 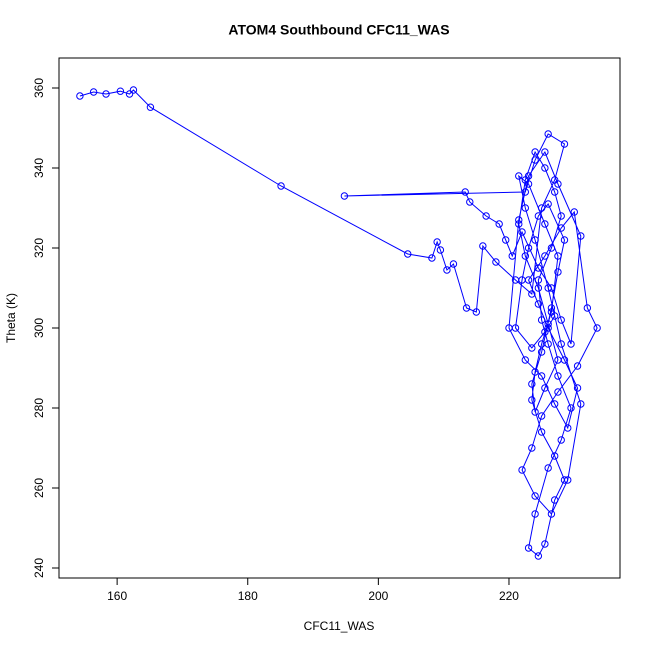 I want to click on y-tick-label: 320, so click(x=39, y=248).